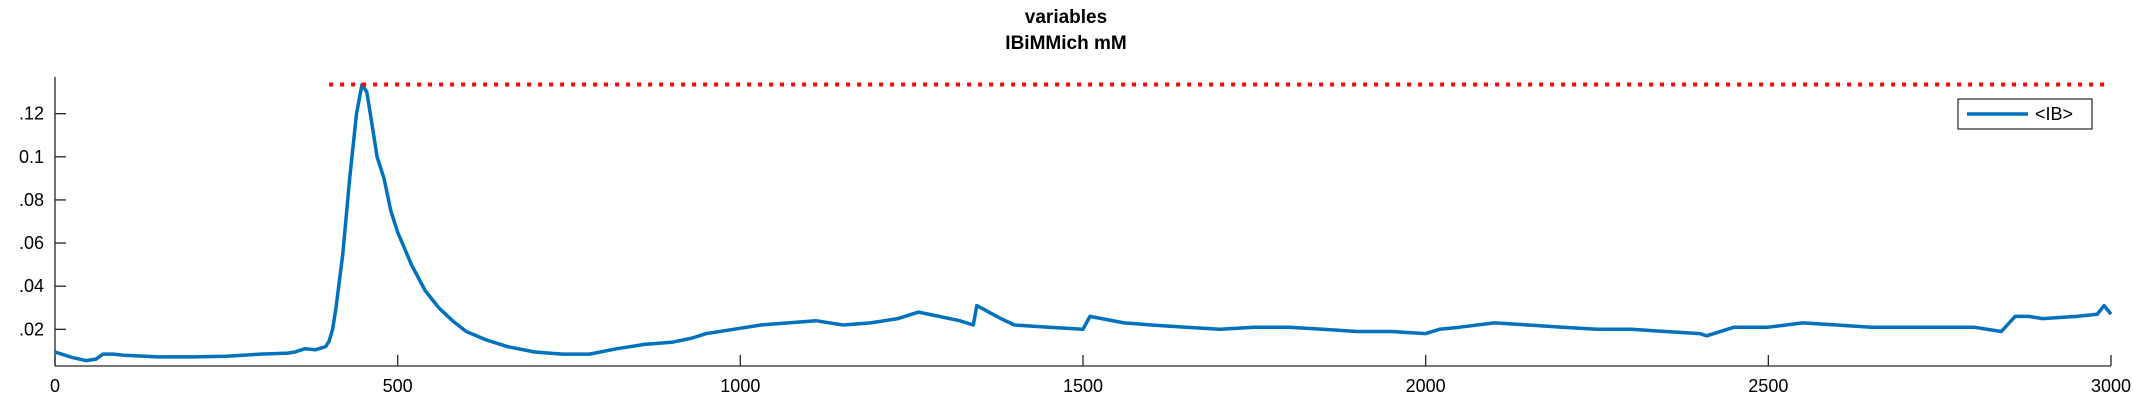 The width and height of the screenshot is (2133, 400). What do you see at coordinates (42, 221) in the screenshot?
I see `y-axis-ticks: .02 .04 .06 .08 0.1 .12` at bounding box center [42, 221].